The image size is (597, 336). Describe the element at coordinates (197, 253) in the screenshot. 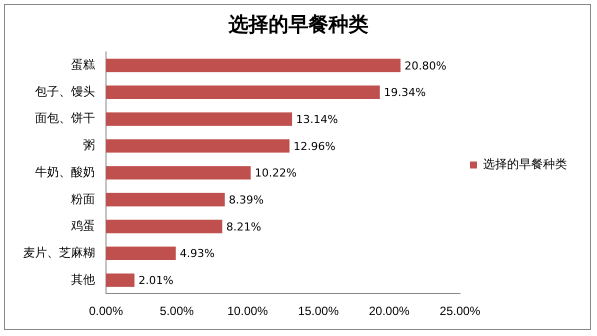

I see `data-label: 4.93%` at that location.